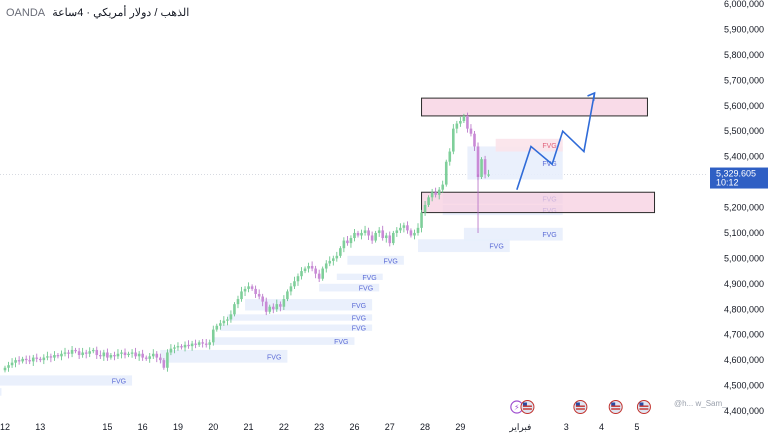 The width and height of the screenshot is (768, 436). What do you see at coordinates (538, 202) in the screenshot?
I see `demand-zone` at bounding box center [538, 202].